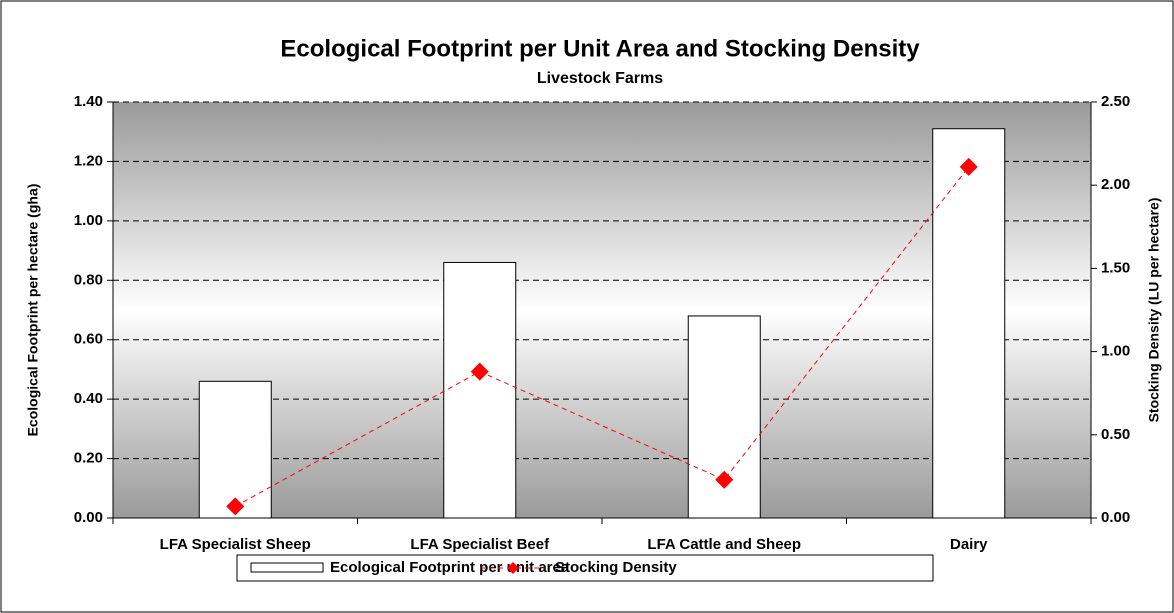 The image size is (1174, 613). What do you see at coordinates (1115, 351) in the screenshot?
I see `y2-tick-label: 1.00` at bounding box center [1115, 351].